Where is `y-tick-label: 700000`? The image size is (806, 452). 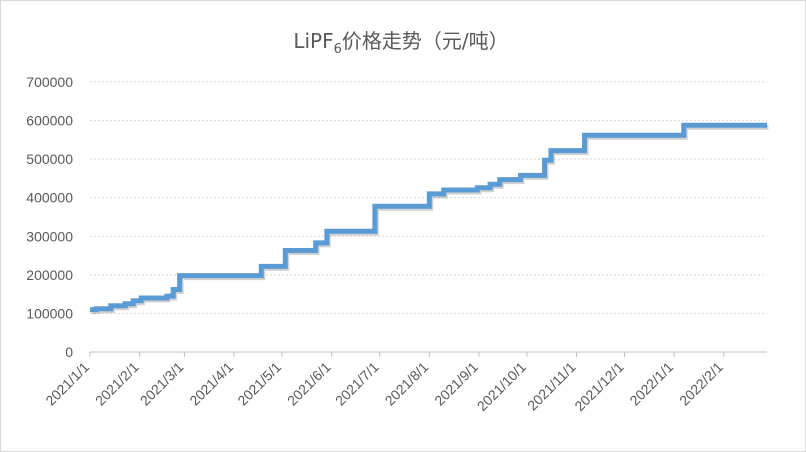
y-tick-label: 700000 is located at coordinates (49, 82).